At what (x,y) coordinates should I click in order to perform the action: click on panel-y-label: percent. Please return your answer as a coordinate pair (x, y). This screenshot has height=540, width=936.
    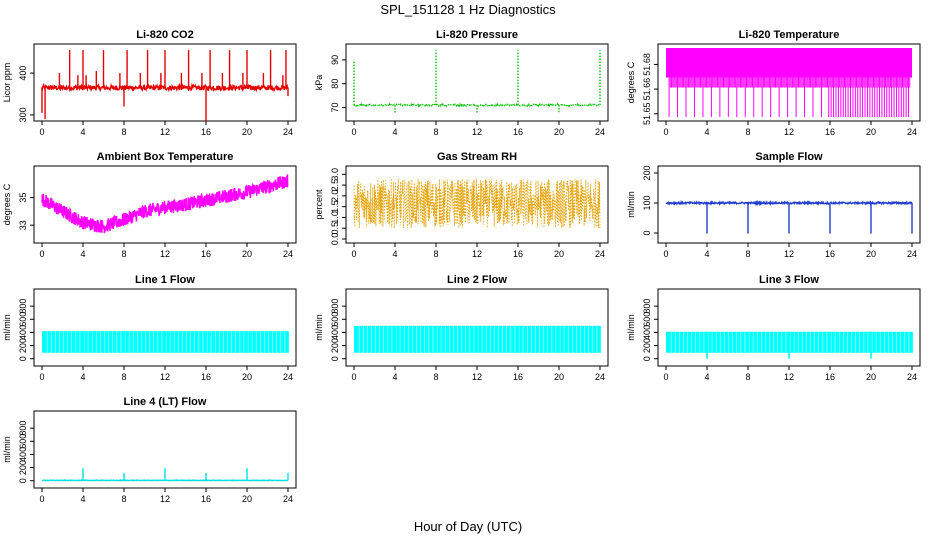
    Looking at the image, I should click on (319, 204).